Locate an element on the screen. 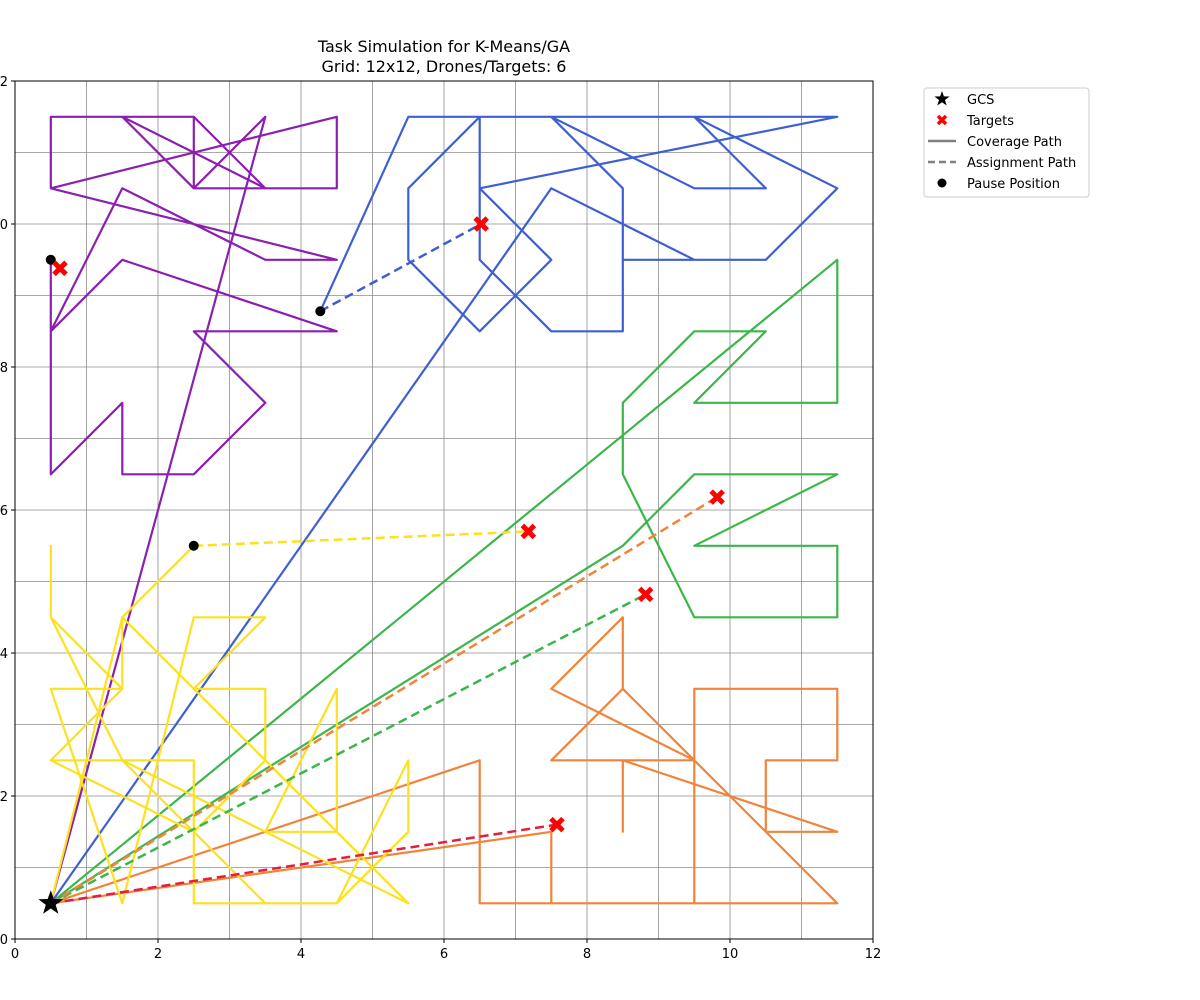  y-tick-label: 4 is located at coordinates (4, 654).